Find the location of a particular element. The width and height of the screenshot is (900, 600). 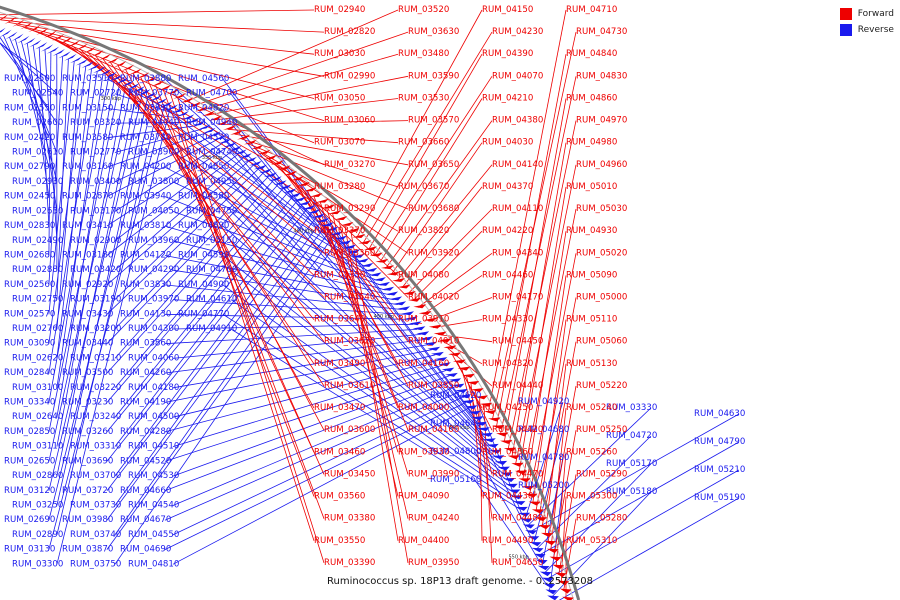

gene-label: RUM_03950 is located at coordinates (433, 563).